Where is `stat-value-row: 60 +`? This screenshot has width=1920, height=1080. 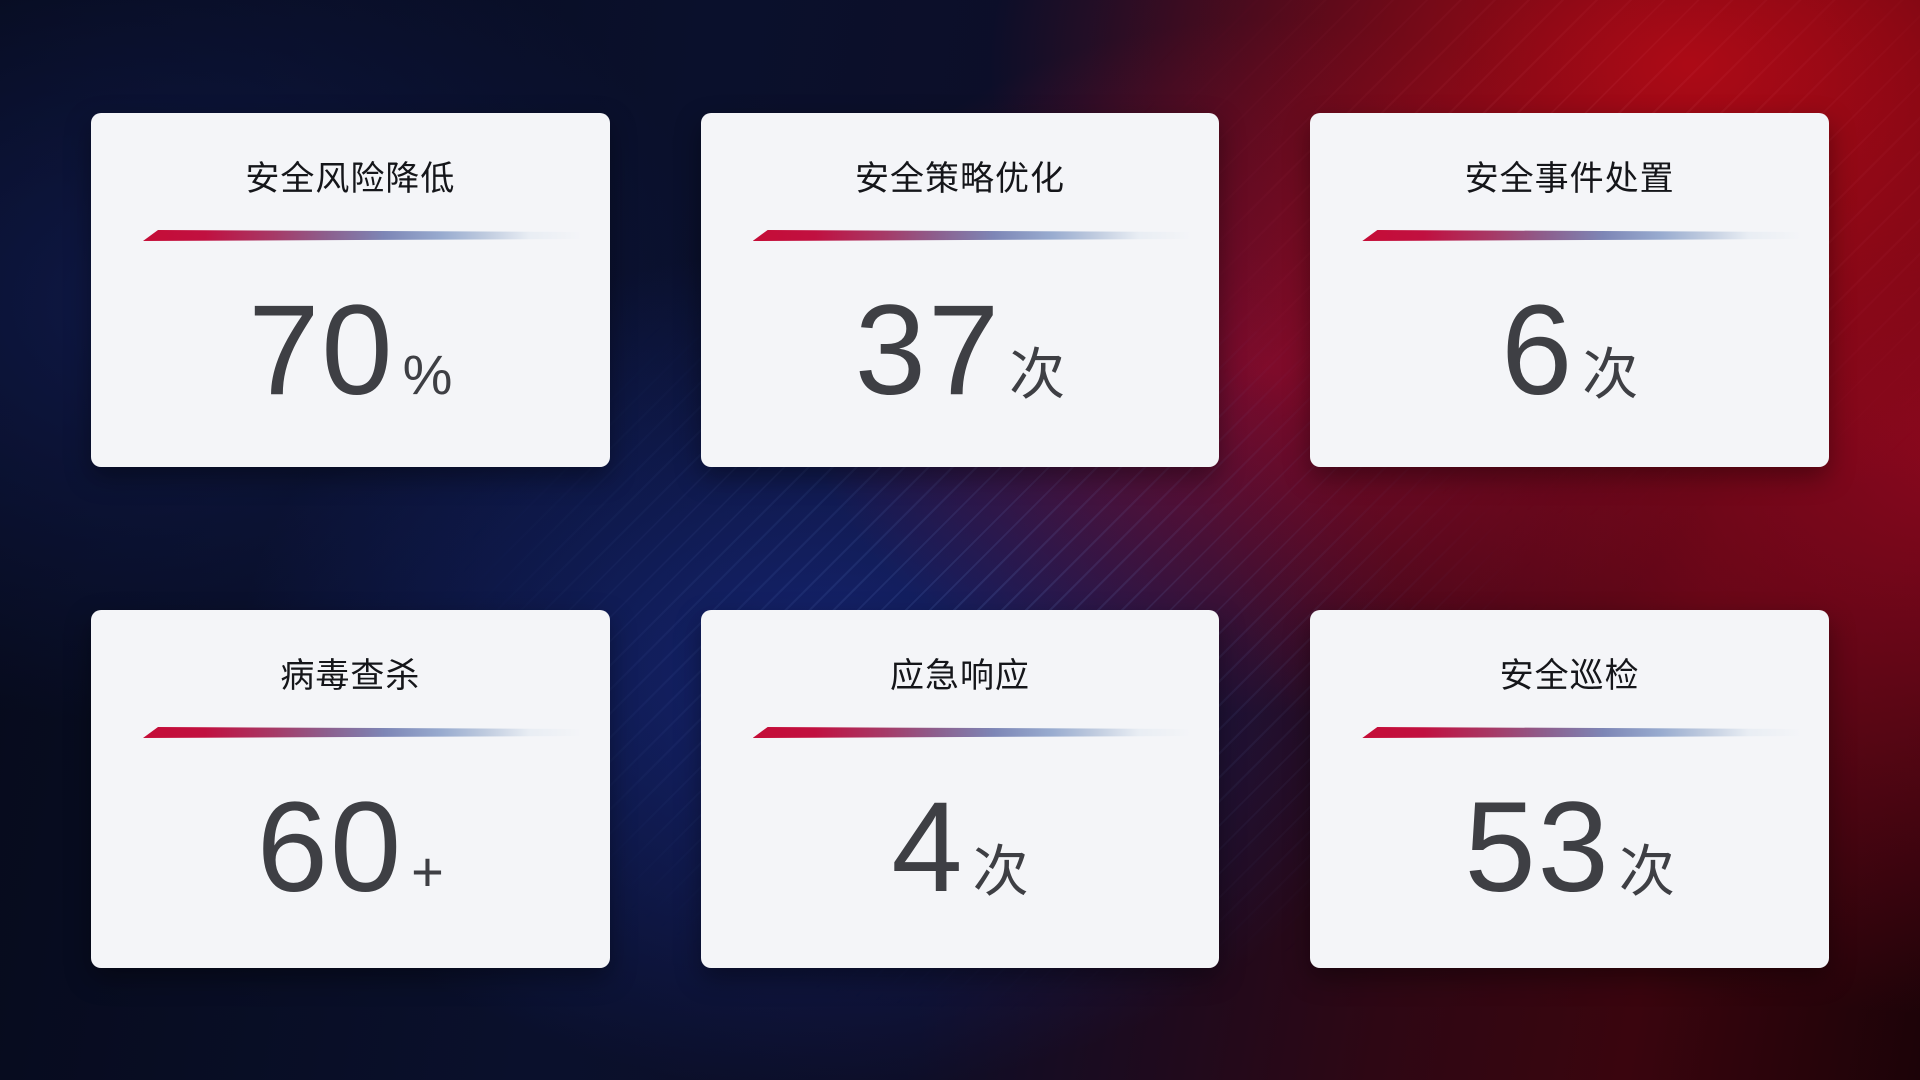 stat-value-row: 60 + is located at coordinates (350, 848).